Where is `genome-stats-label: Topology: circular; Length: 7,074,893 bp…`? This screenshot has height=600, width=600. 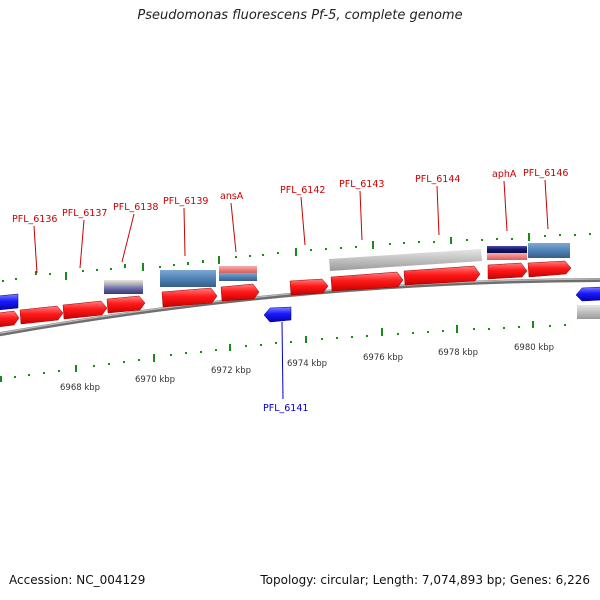 genome-stats-label: Topology: circular; Length: 7,074,893 bp… is located at coordinates (425, 580).